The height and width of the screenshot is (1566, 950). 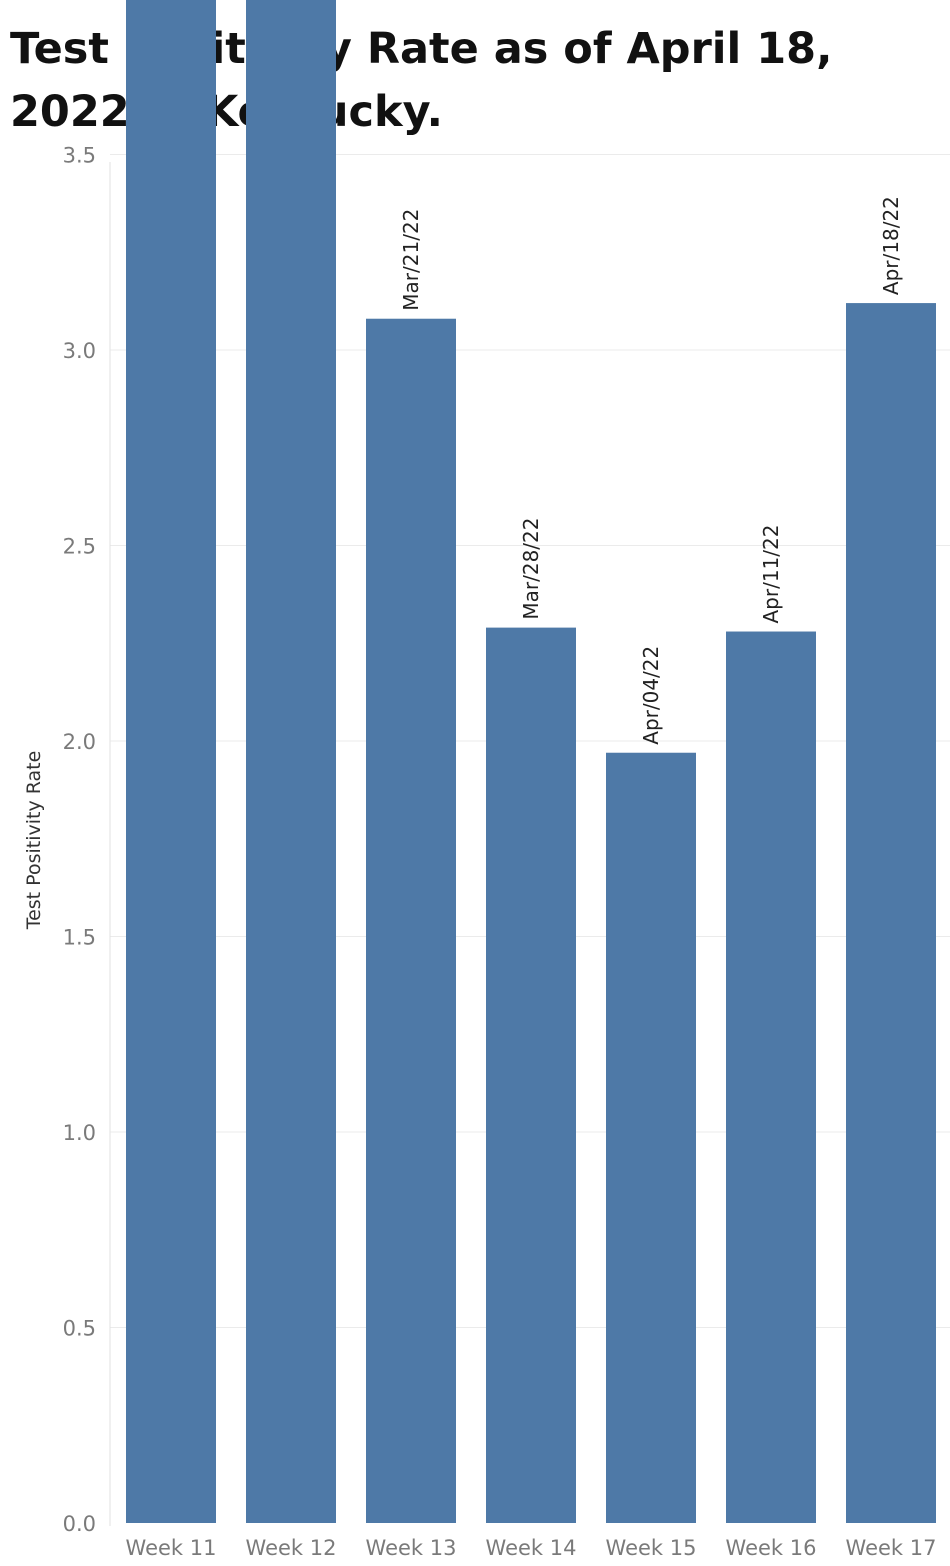 I want to click on y-tick-label: 1.5, so click(x=79, y=938).